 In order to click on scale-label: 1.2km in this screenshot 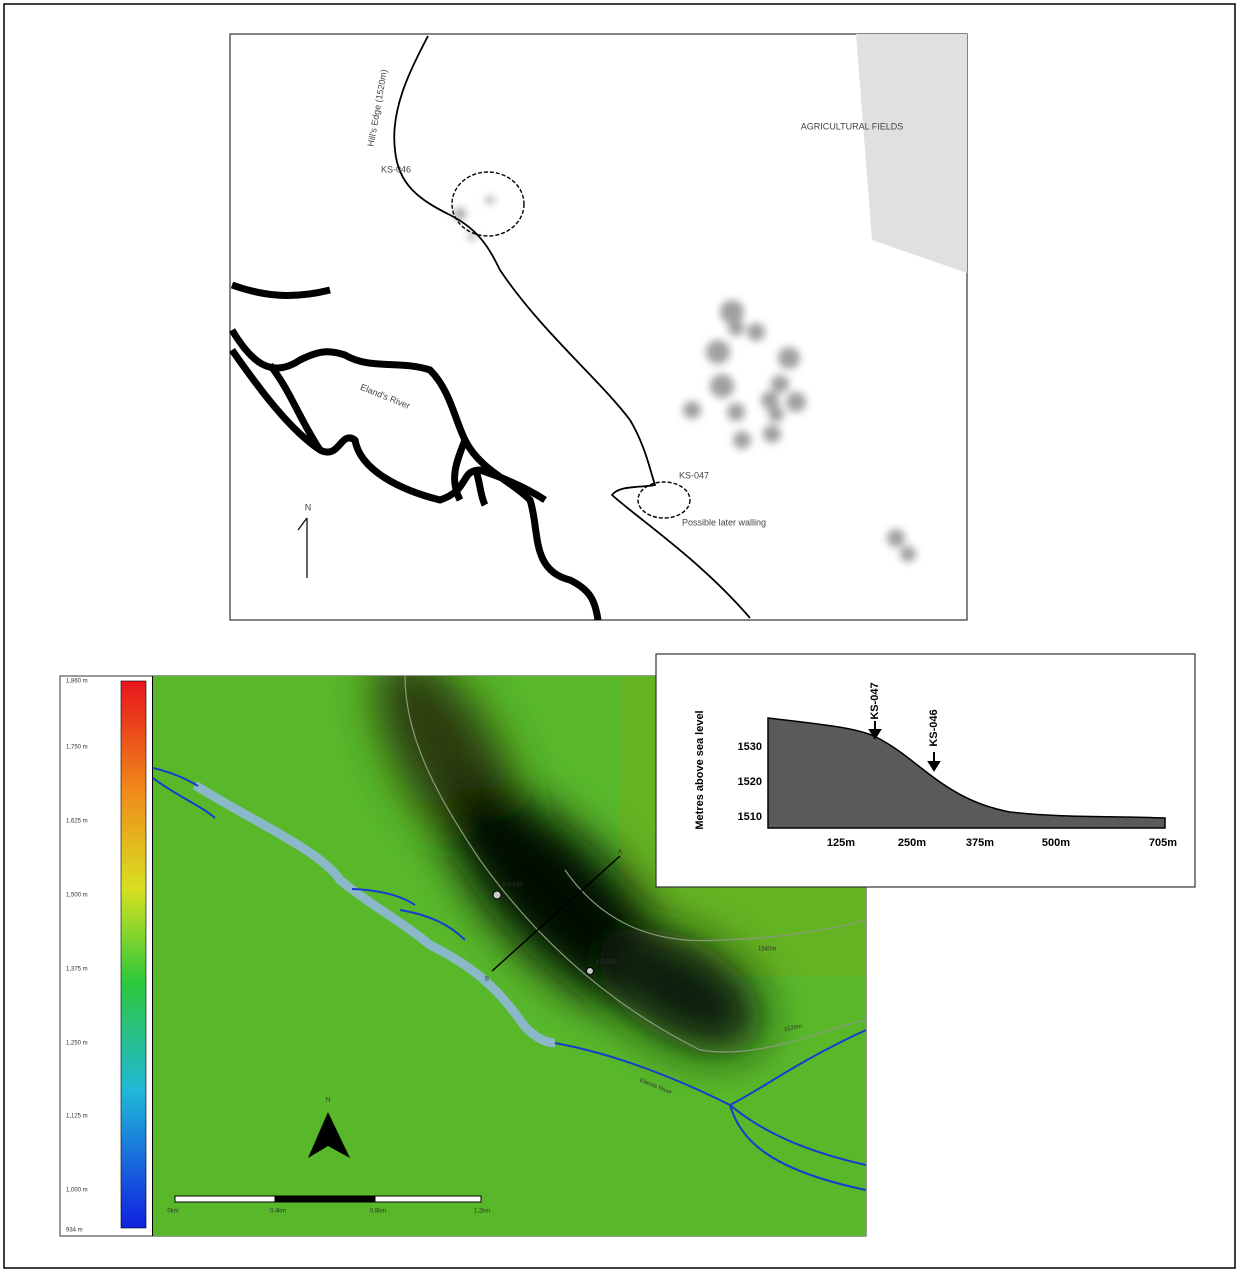, I will do `click(482, 1212)`.